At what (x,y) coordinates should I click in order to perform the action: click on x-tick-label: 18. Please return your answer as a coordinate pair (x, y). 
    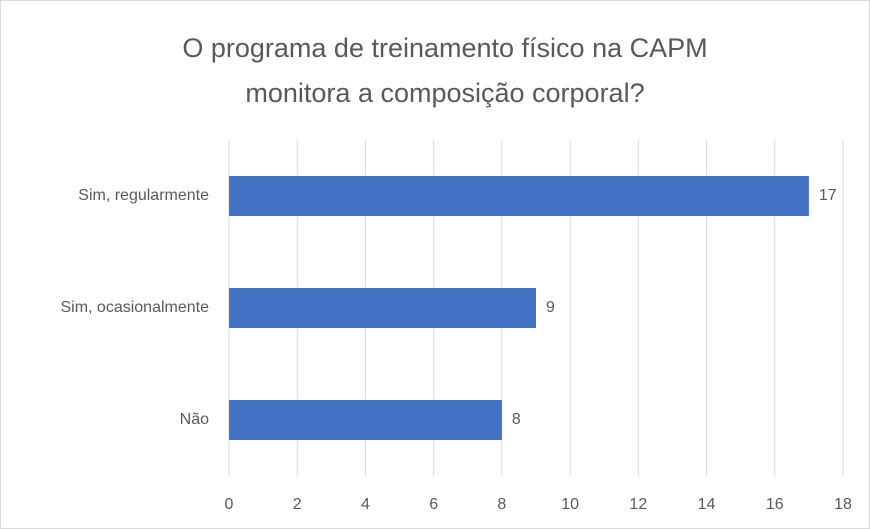
    Looking at the image, I should click on (843, 504).